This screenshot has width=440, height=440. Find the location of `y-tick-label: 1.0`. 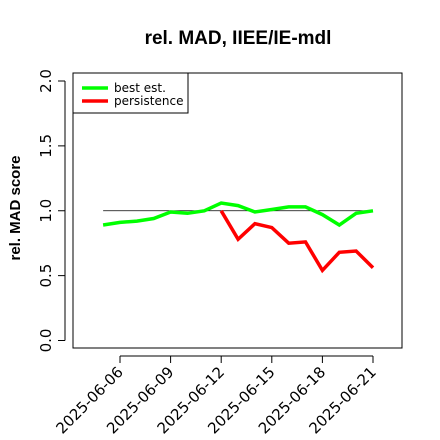

y-tick-label: 1.0 is located at coordinates (46, 211).